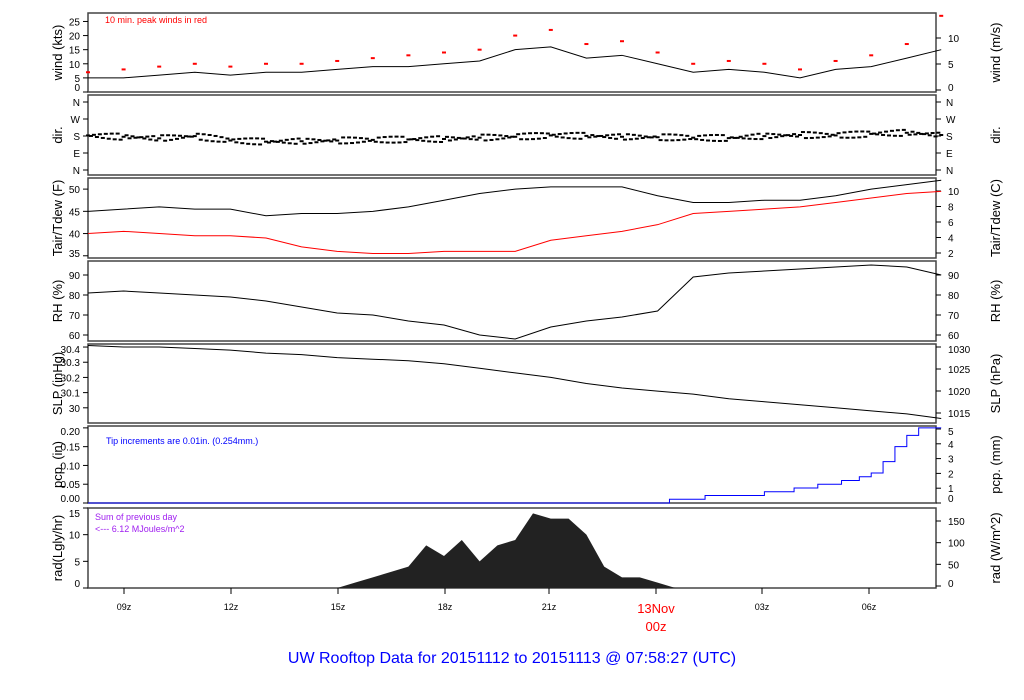 The width and height of the screenshot is (1024, 700). Describe the element at coordinates (71, 499) in the screenshot. I see `ytick-label: 0.00` at that location.